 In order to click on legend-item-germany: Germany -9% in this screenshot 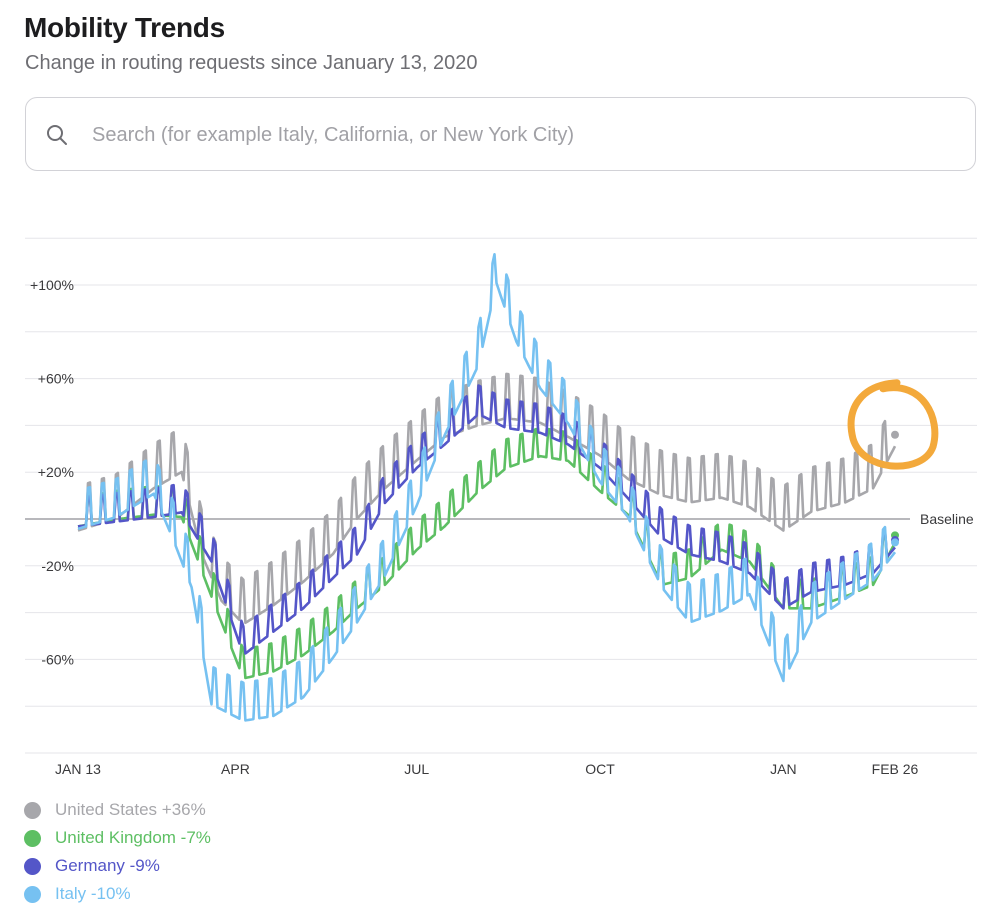, I will do `click(117, 866)`.